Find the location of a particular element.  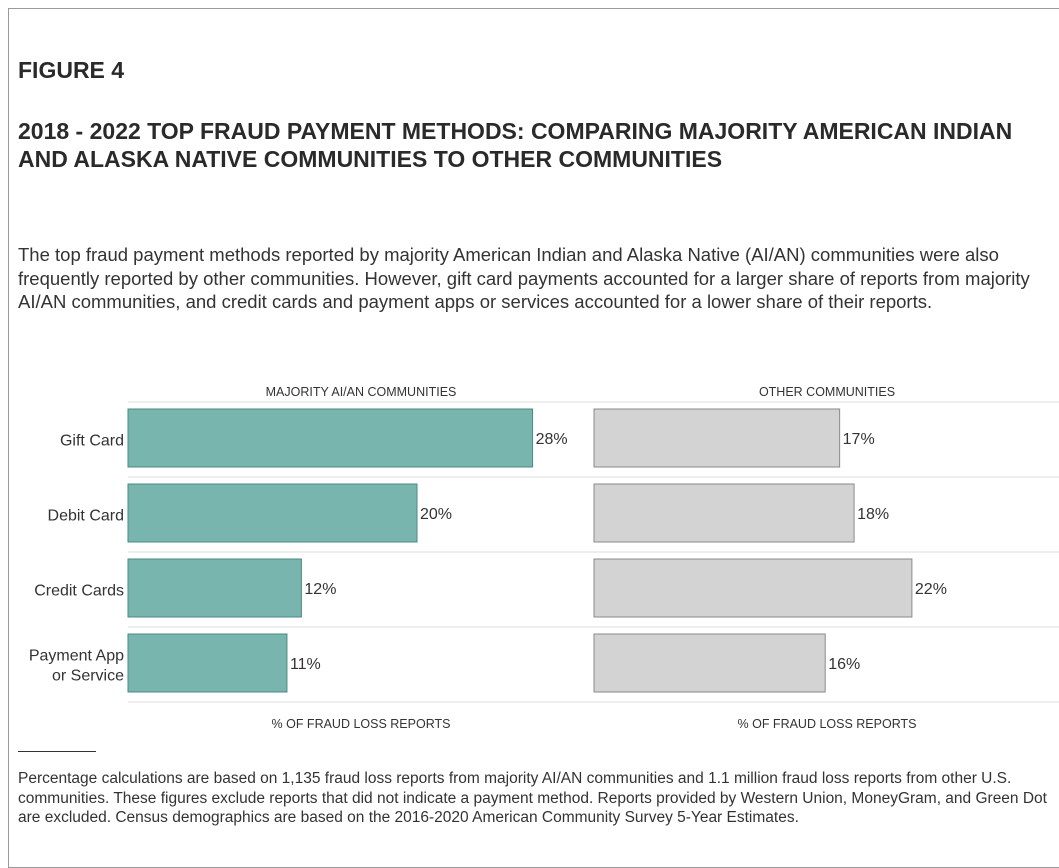

figure-label: FIGURE 4 is located at coordinates (71, 70).